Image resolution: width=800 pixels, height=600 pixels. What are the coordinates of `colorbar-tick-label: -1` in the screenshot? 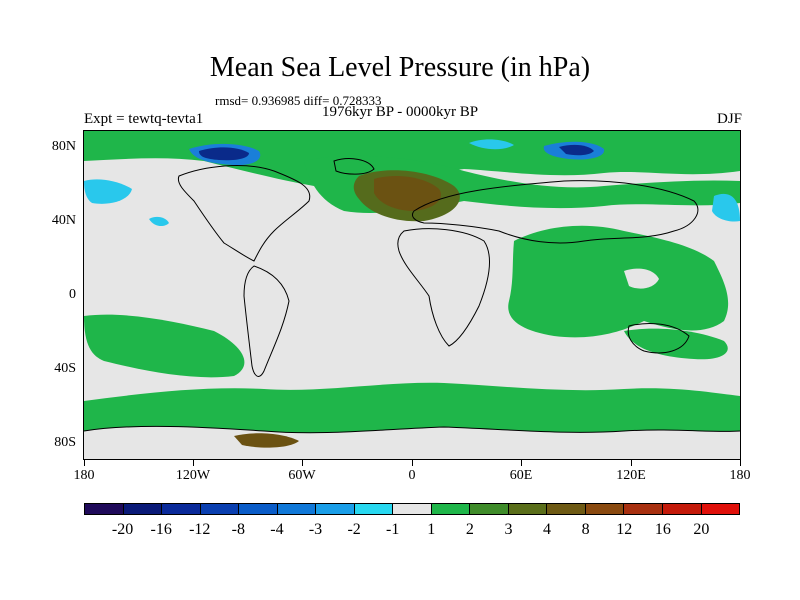 It's located at (393, 529).